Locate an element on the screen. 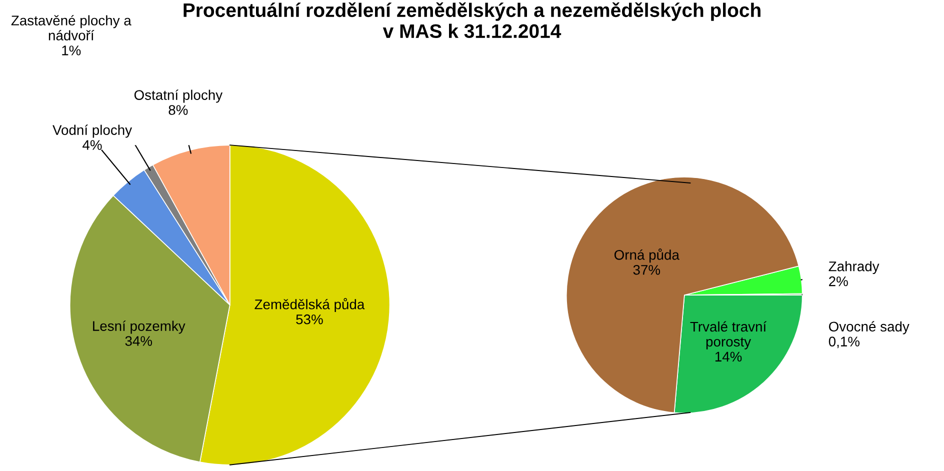 The image size is (944, 471). data-label: 14% is located at coordinates (728, 357).